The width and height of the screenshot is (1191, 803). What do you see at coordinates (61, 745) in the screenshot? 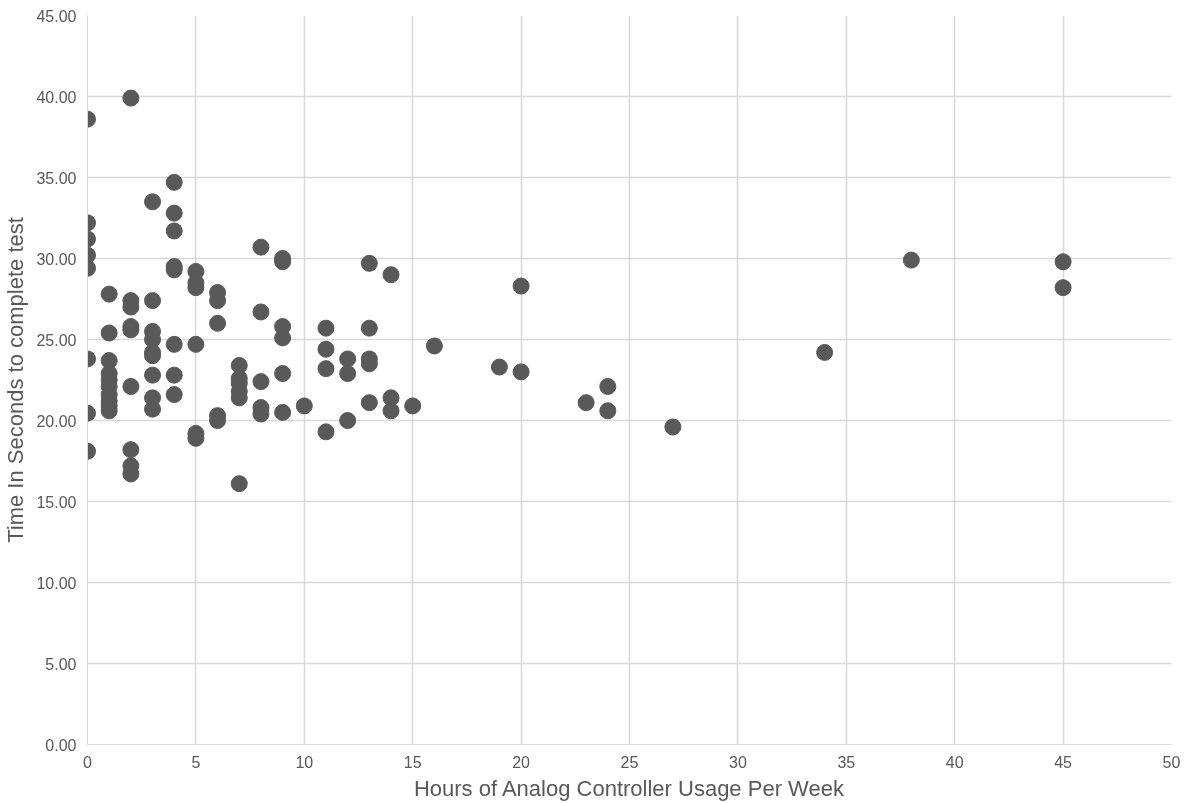
I see `y-tick-label: 0.00` at bounding box center [61, 745].